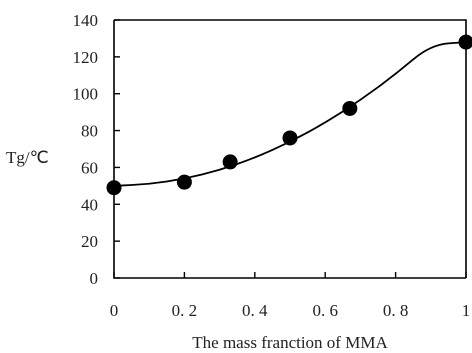  What do you see at coordinates (89, 167) in the screenshot?
I see `y-tick-label: 60` at bounding box center [89, 167].